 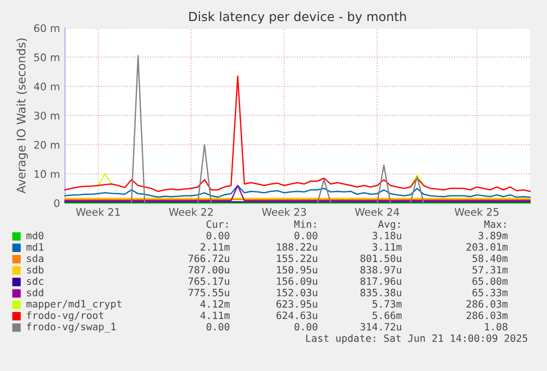 I want to click on y-tick-label: 0, so click(x=57, y=203).